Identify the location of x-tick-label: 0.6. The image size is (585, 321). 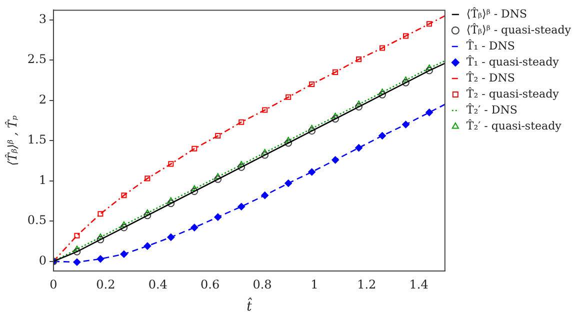
(210, 284).